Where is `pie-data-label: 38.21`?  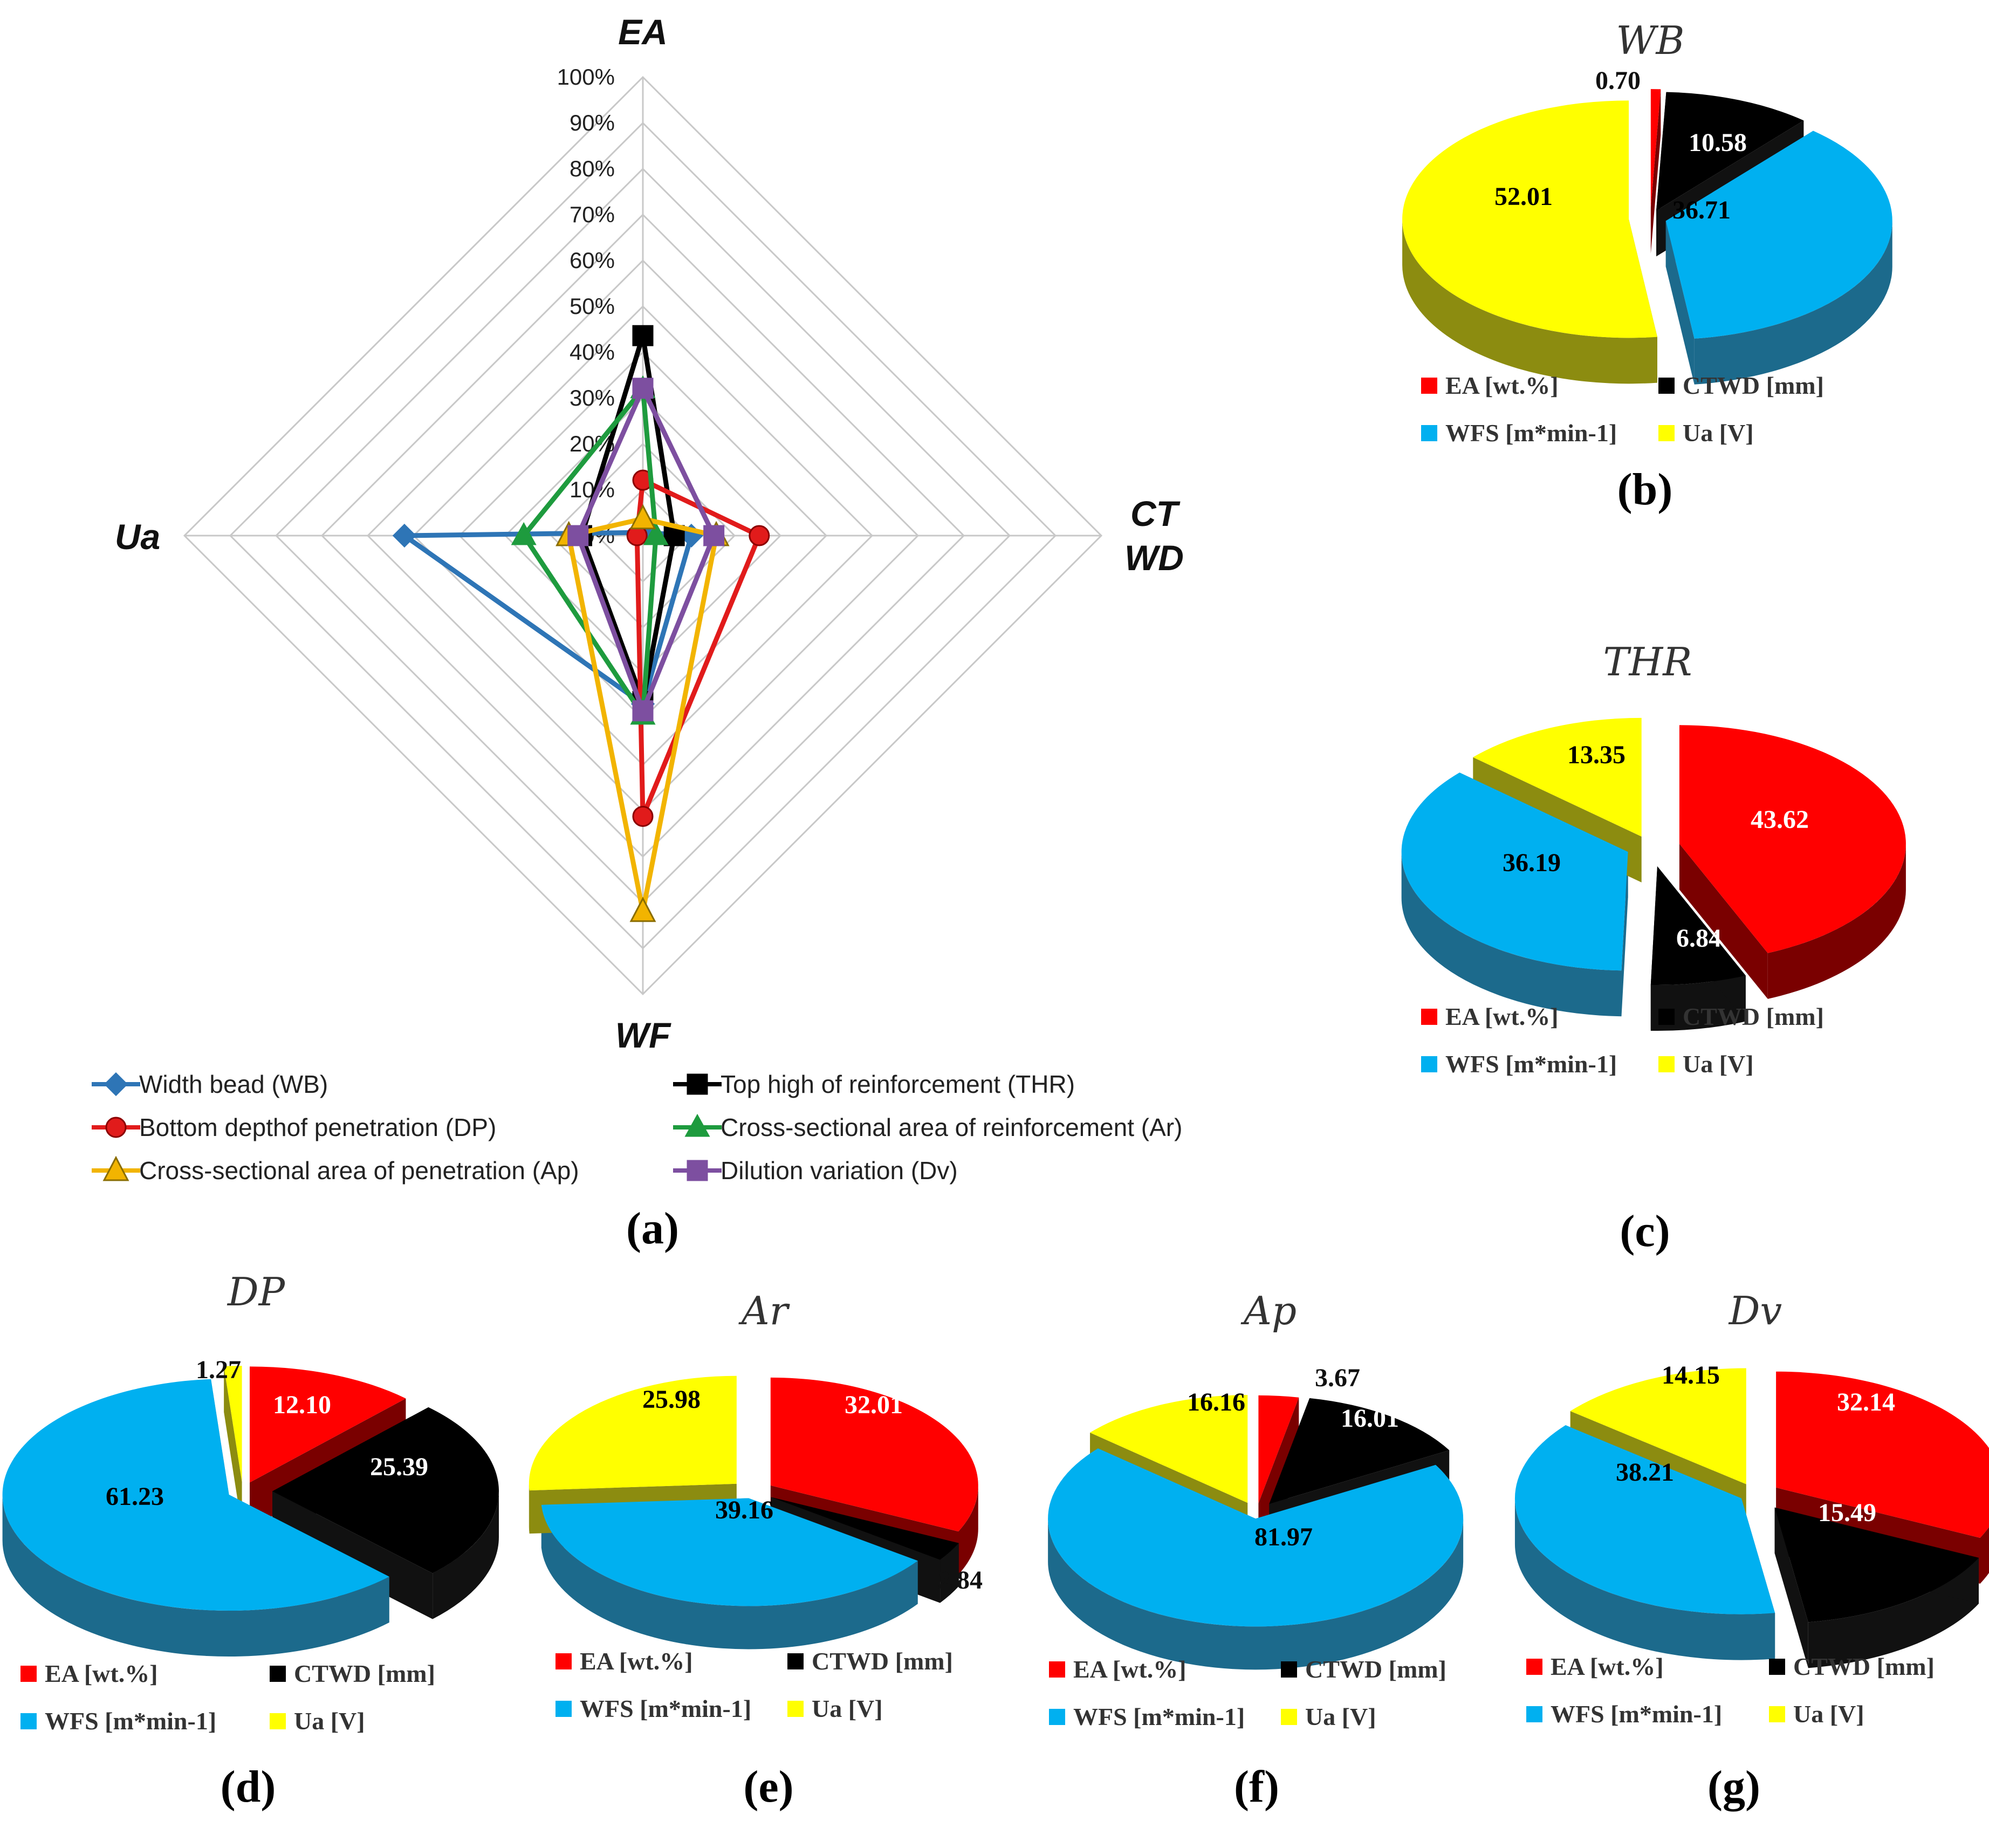
pie-data-label: 38.21 is located at coordinates (1645, 1473).